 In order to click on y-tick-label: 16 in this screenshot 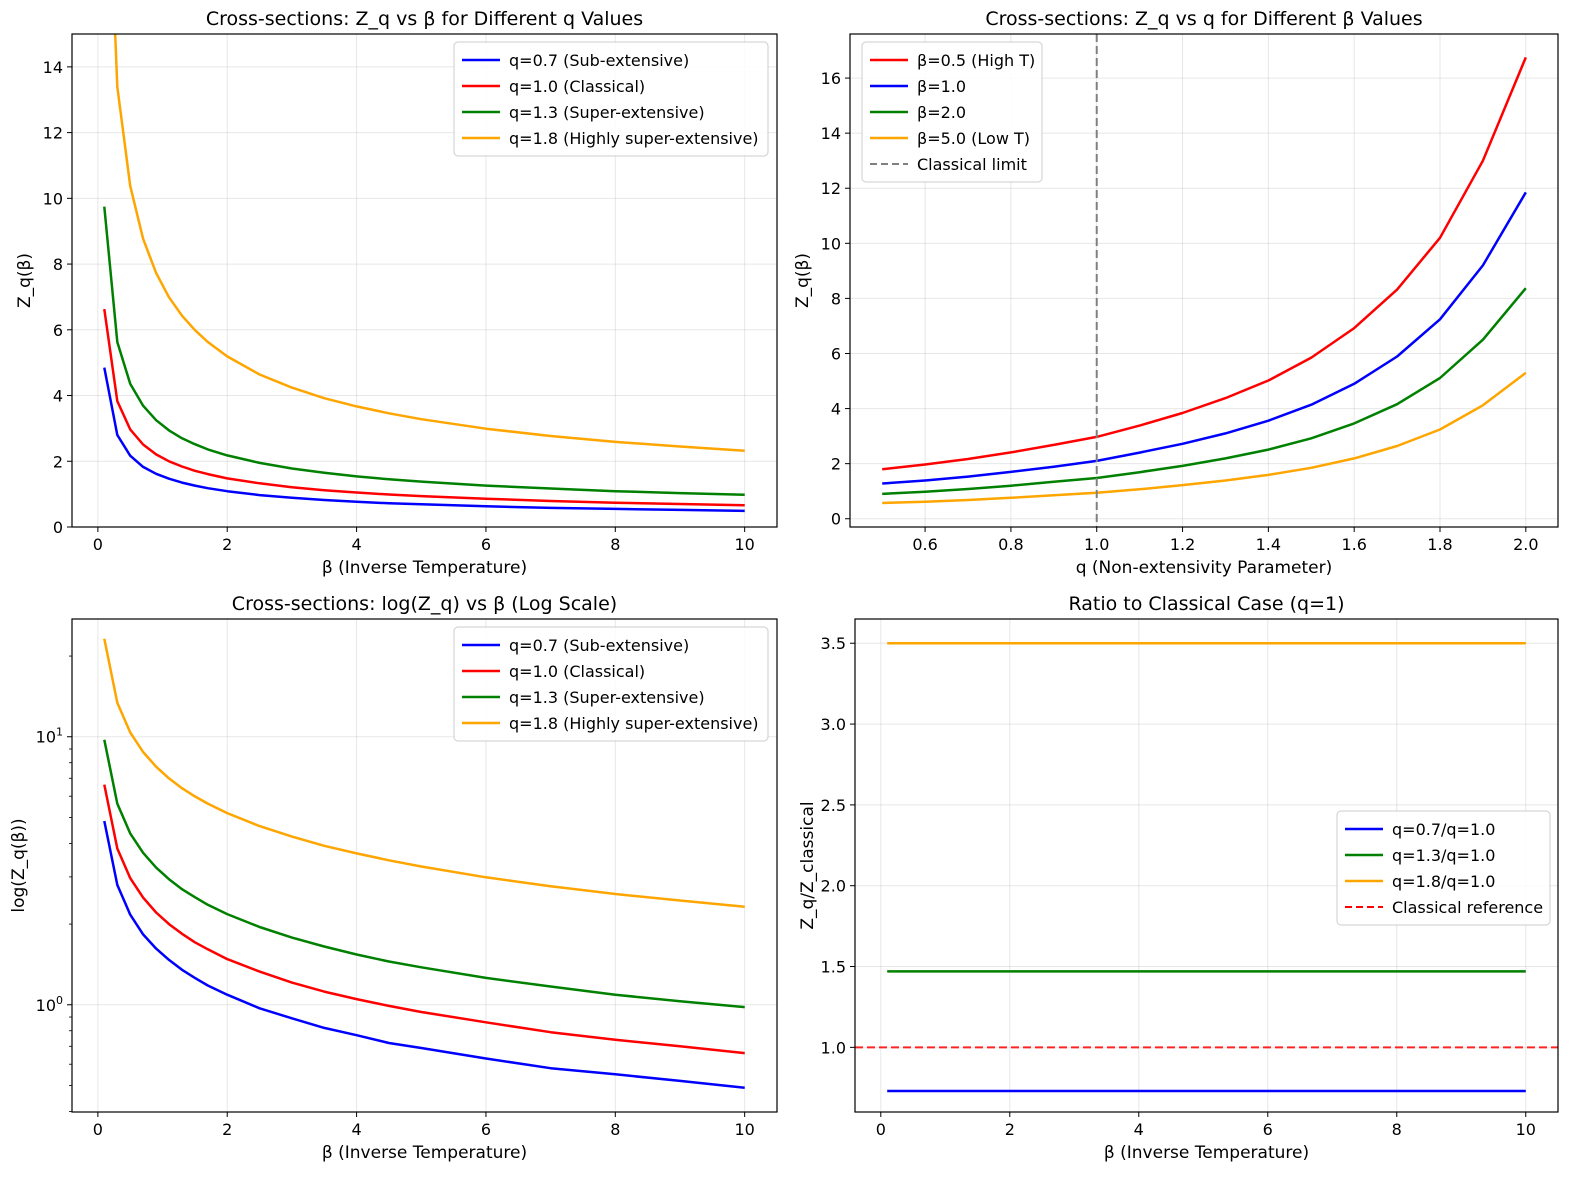, I will do `click(831, 78)`.